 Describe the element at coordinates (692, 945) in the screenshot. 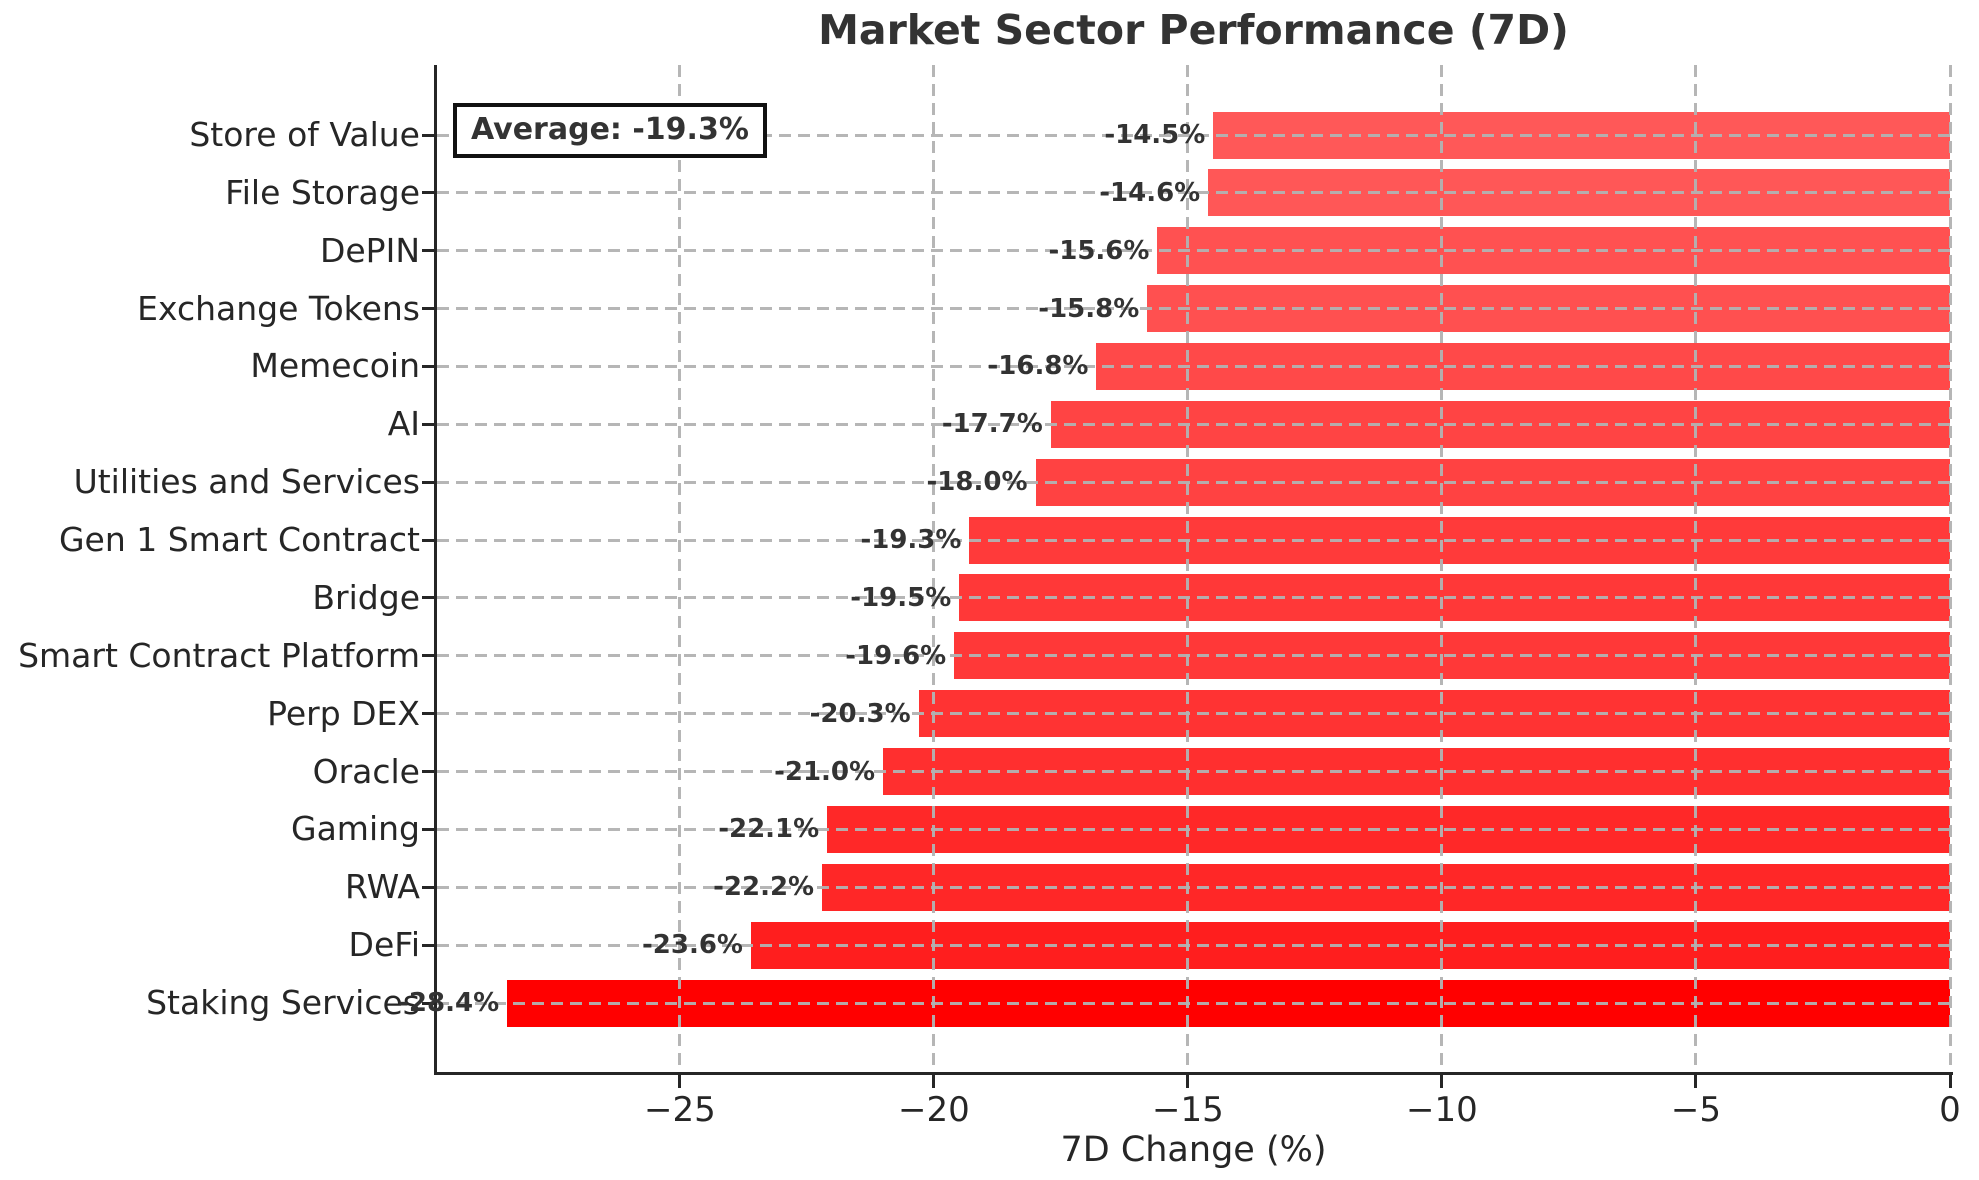

I see `value-label-defi: -23.6%` at that location.